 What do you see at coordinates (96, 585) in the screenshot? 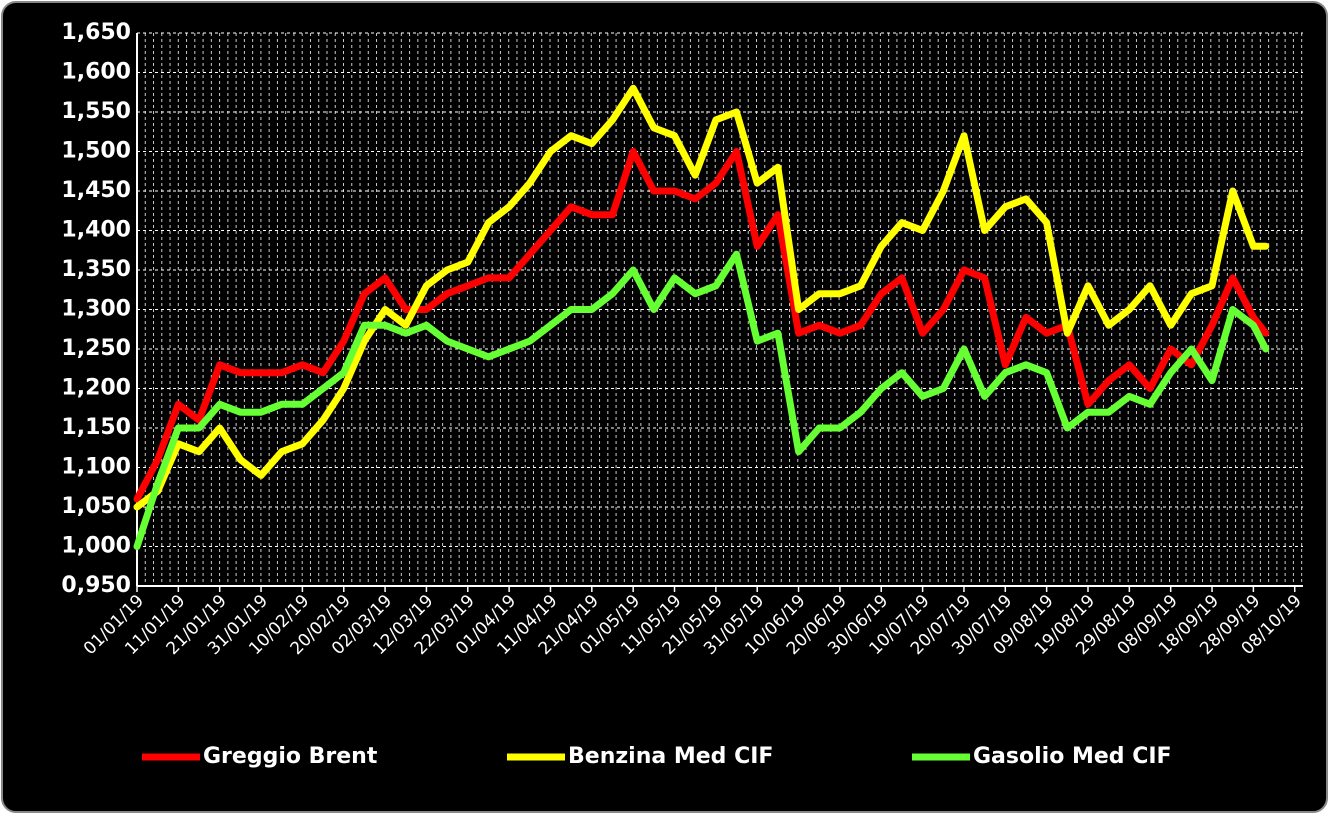
I see `y-tick-label: 0,950` at bounding box center [96, 585].